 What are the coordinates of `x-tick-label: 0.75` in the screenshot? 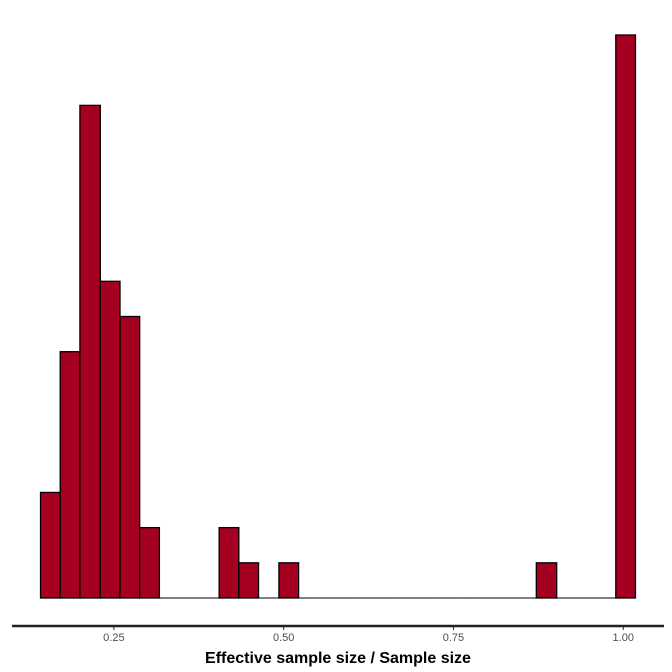 It's located at (453, 638).